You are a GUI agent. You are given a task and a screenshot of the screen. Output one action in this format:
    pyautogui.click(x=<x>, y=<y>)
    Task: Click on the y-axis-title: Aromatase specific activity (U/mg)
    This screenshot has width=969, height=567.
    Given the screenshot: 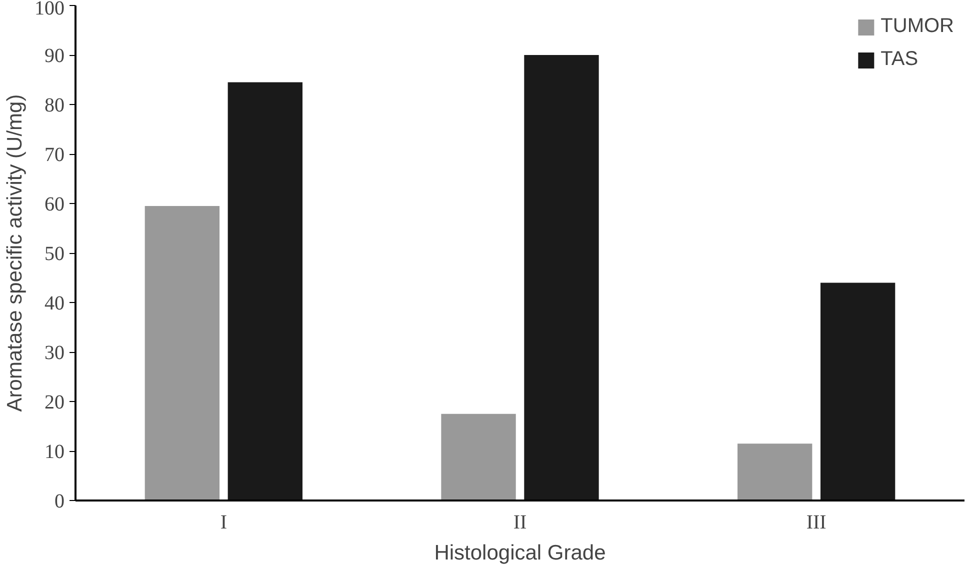 What is the action you would take?
    pyautogui.click(x=15, y=253)
    